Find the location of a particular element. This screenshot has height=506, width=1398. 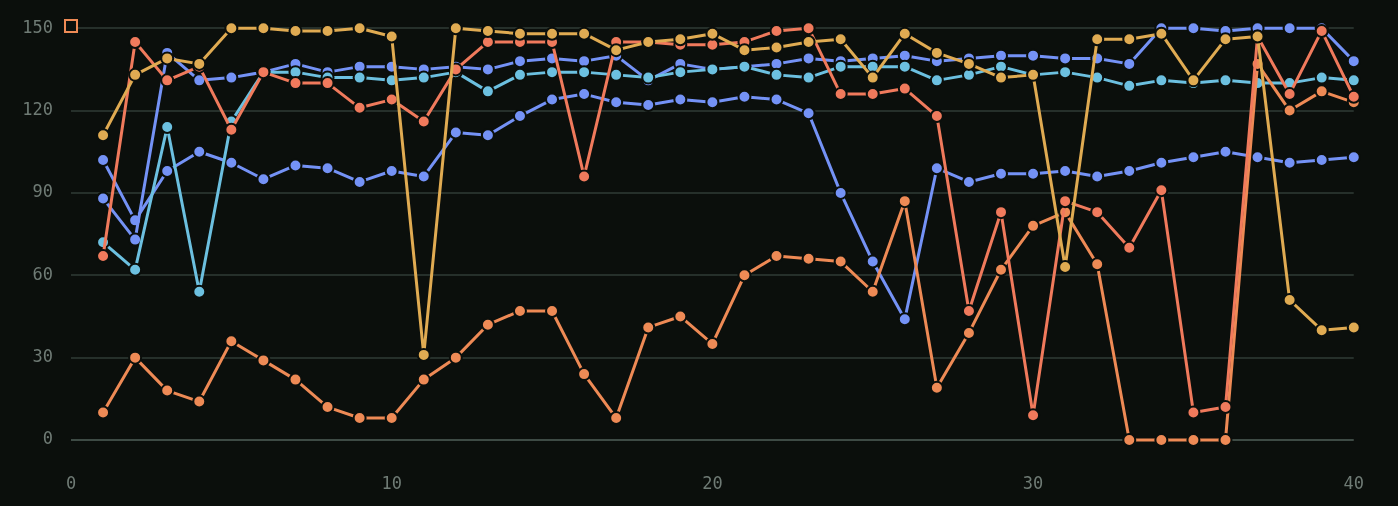

y-tick-label: 60 is located at coordinates (42, 273).